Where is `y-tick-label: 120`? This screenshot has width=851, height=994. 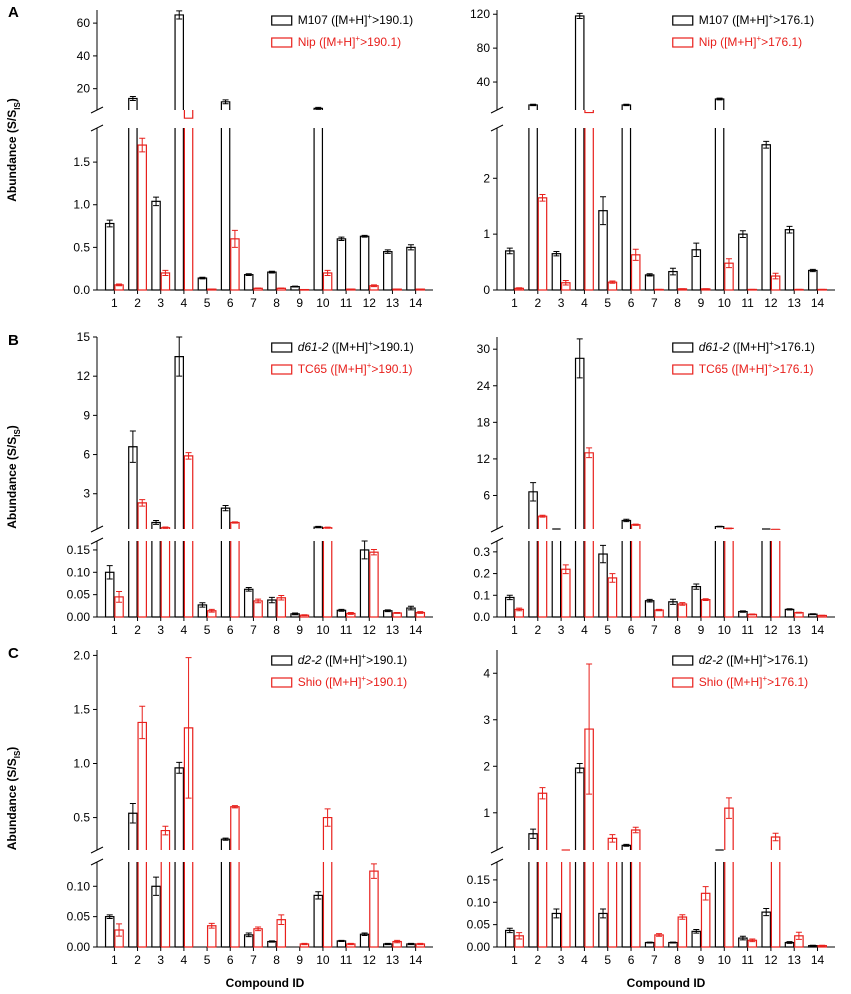 y-tick-label: 120 is located at coordinates (480, 14).